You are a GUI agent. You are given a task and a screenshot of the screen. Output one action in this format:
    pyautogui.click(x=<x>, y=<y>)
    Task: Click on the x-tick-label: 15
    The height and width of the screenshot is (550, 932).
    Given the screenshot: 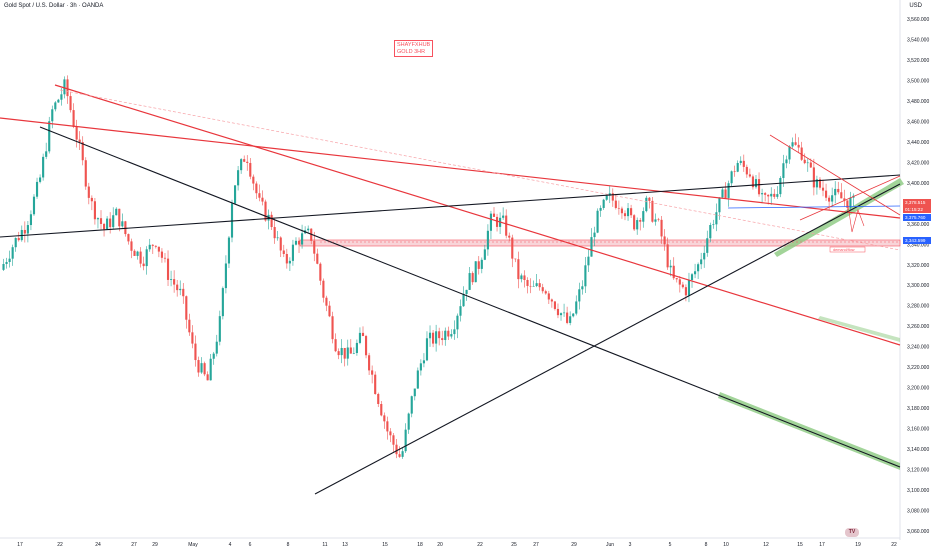 What is the action you would take?
    pyautogui.click(x=385, y=545)
    